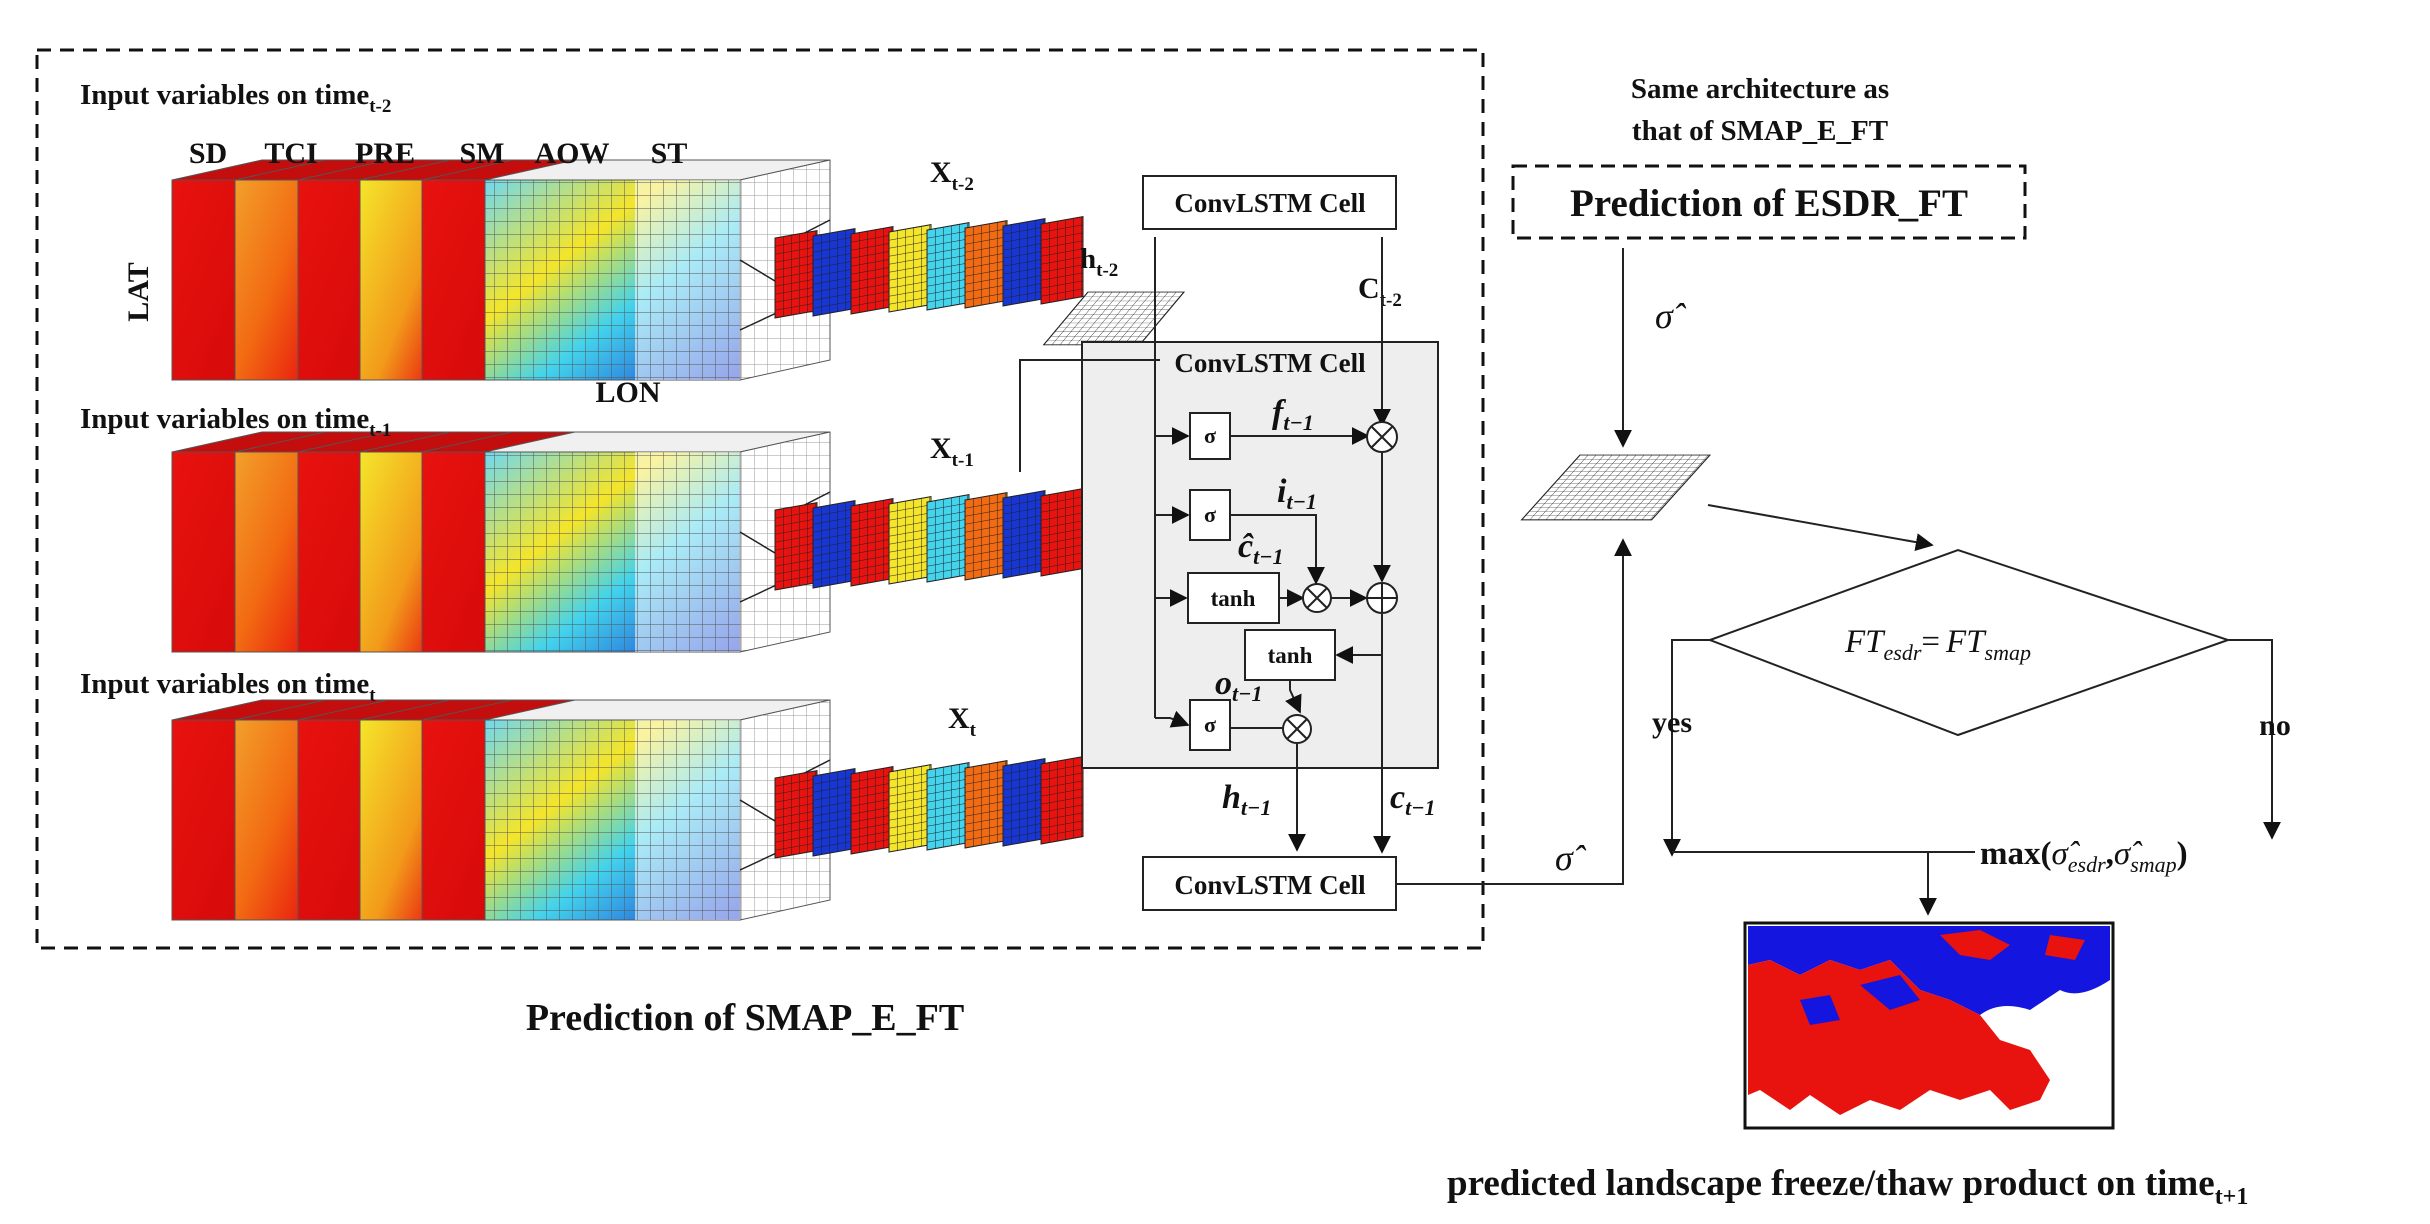 The width and height of the screenshot is (2430, 1224). Describe the element at coordinates (952, 175) in the screenshot. I see `x-label-t-minus-2: Xt-2` at that location.